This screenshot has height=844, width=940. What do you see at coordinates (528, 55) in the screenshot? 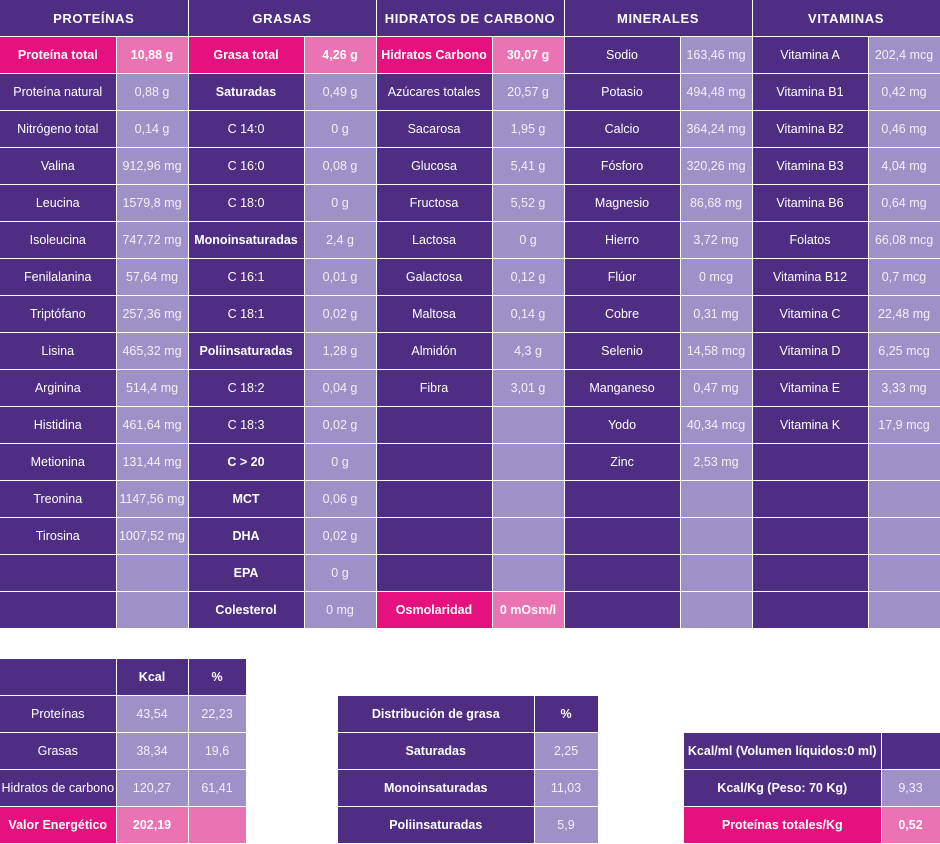
I see `carb-value-cell: 30,07 g` at bounding box center [528, 55].